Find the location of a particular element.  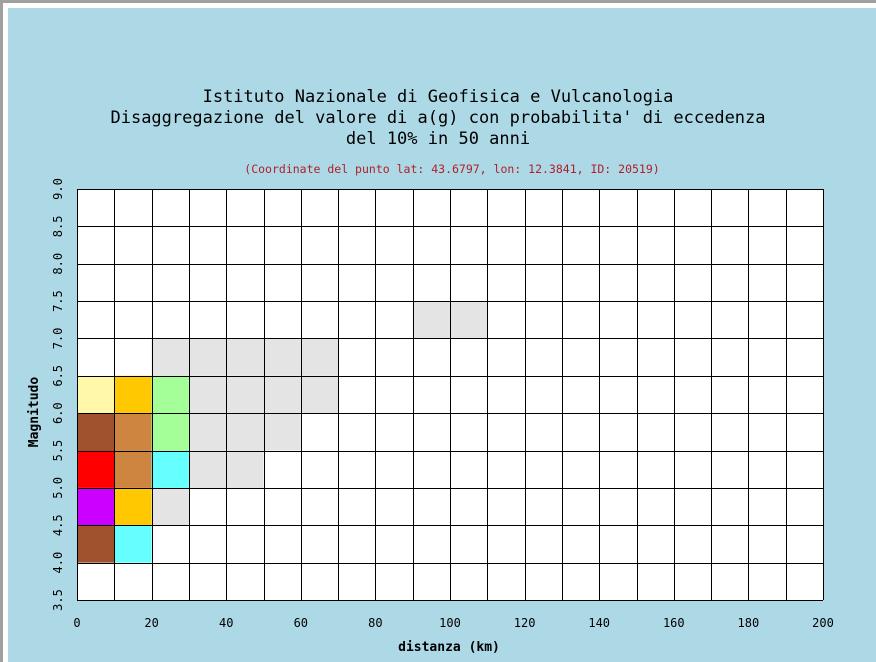

x-tick-label: 180 is located at coordinates (749, 623).